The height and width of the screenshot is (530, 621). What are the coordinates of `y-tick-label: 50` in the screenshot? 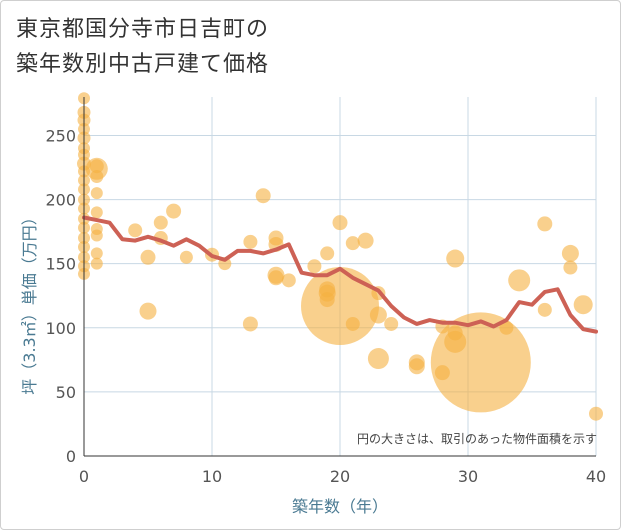 It's located at (66, 392).